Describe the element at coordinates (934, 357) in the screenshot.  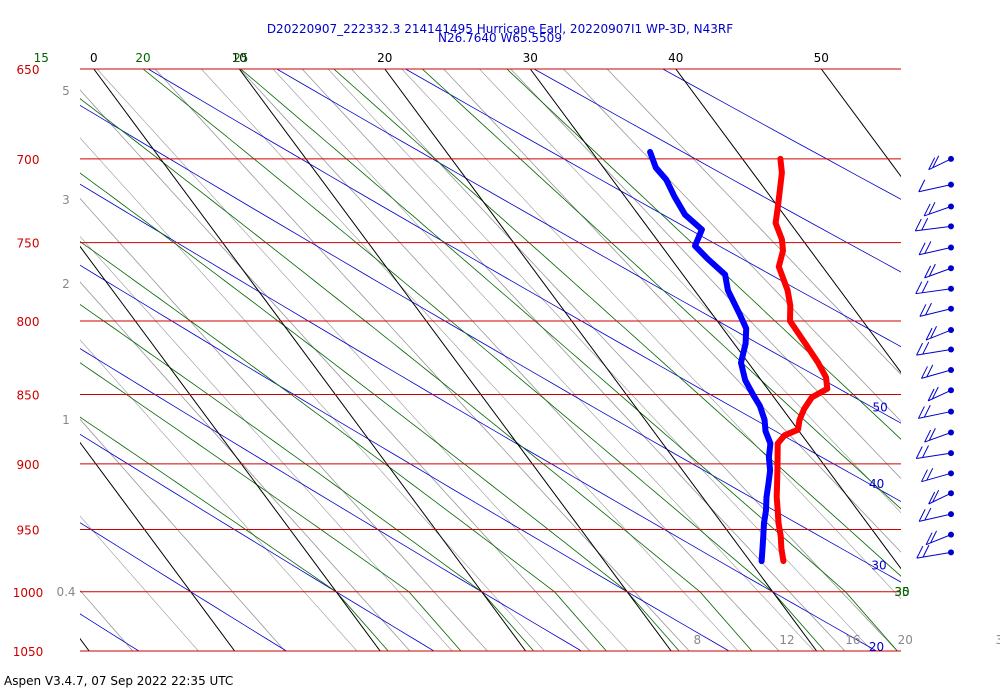
I see `wind-barb-column` at that location.